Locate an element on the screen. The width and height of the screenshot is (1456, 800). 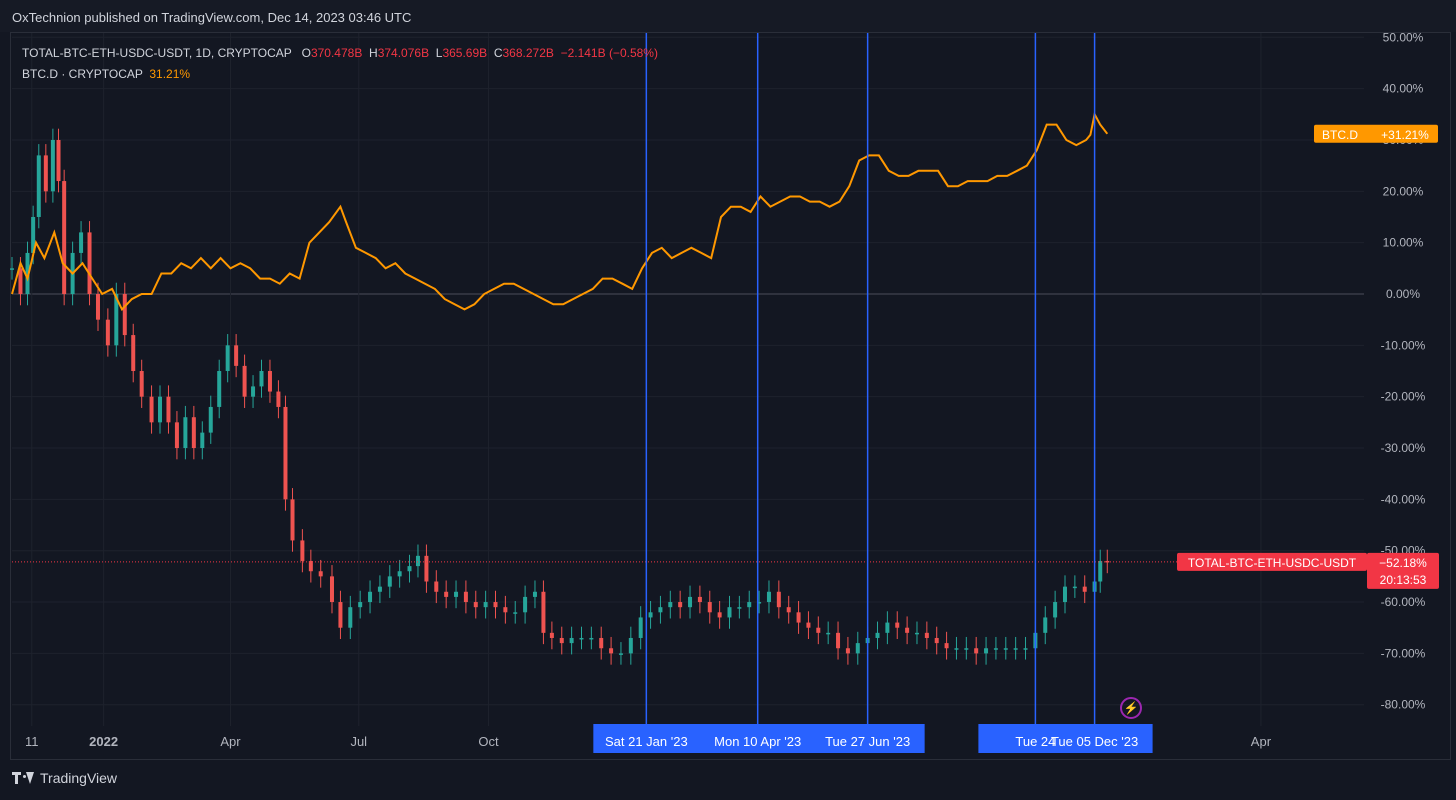
y-tick-label: 0.00% is located at coordinates (1403, 294).